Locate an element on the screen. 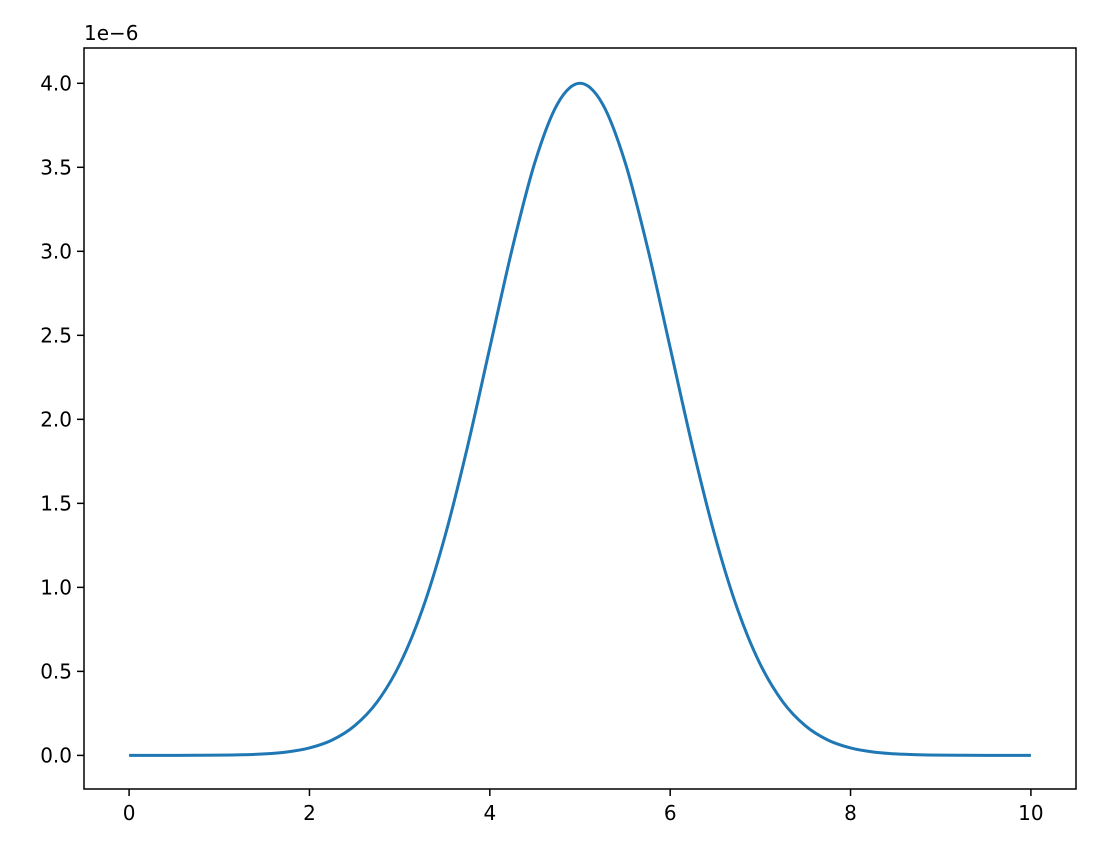 The image size is (1095, 856). x-tick-label: 6 is located at coordinates (670, 813).